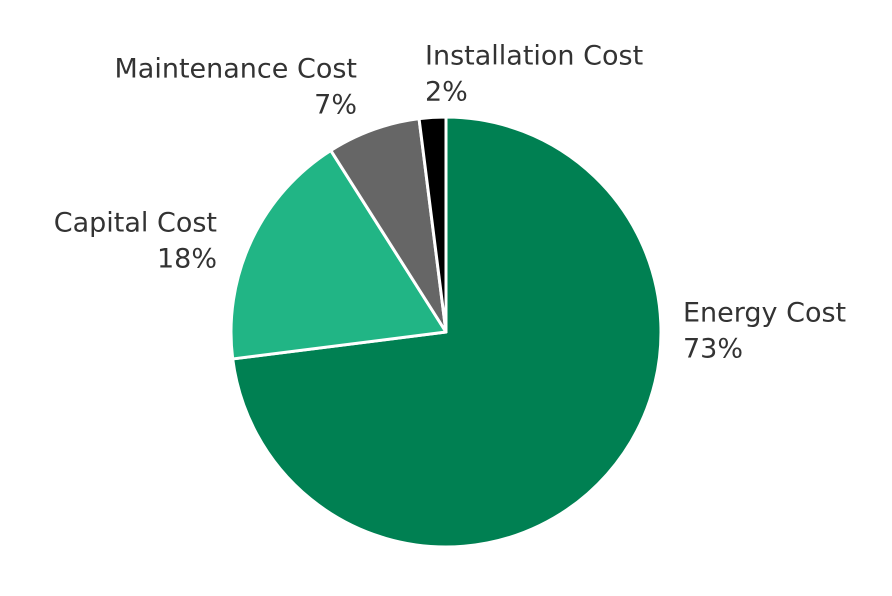  Describe the element at coordinates (713, 349) in the screenshot. I see `slice-value-label: 73%` at that location.